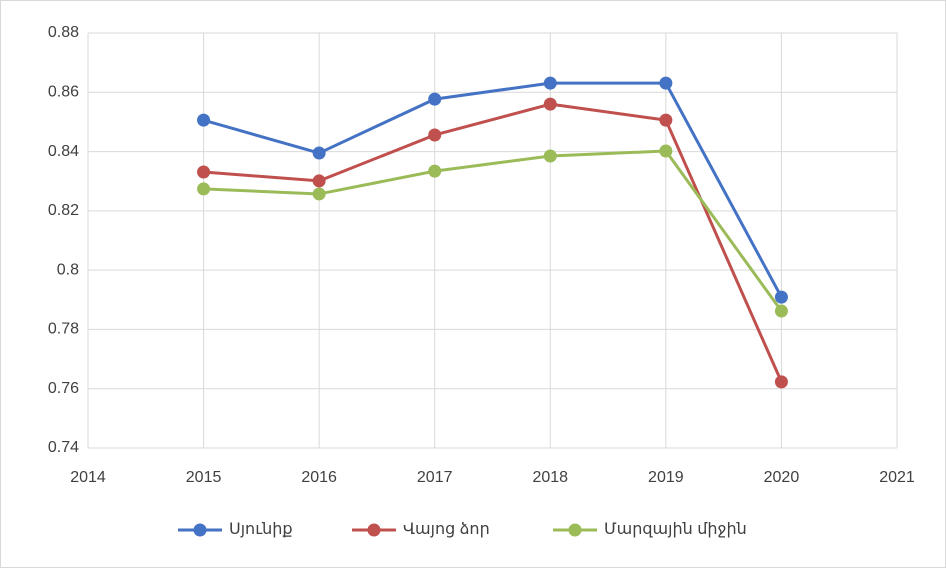 This screenshot has height=568, width=946. What do you see at coordinates (63, 92) in the screenshot?
I see `y-tick-label: 0.86` at bounding box center [63, 92].